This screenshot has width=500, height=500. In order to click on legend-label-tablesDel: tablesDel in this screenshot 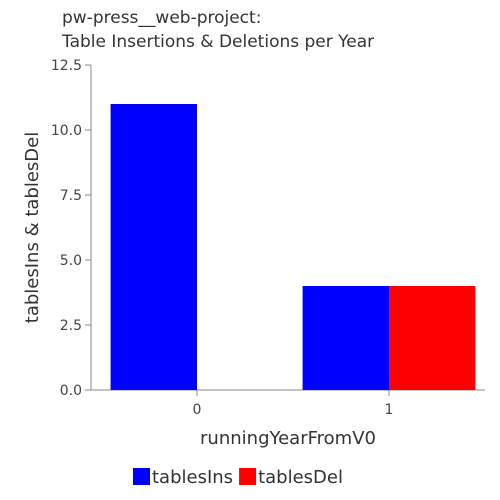, I will do `click(300, 477)`.